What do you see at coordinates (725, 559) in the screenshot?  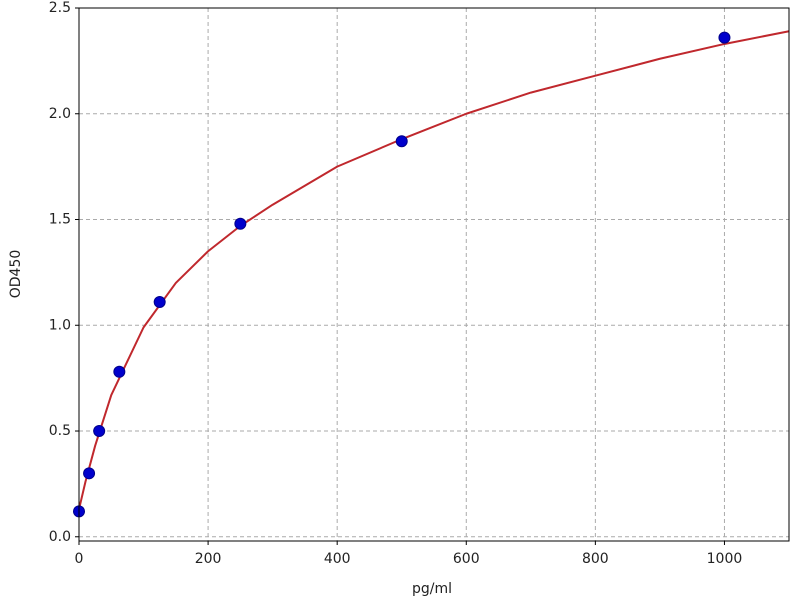 I see `x-tick-label: 1000` at bounding box center [725, 559].